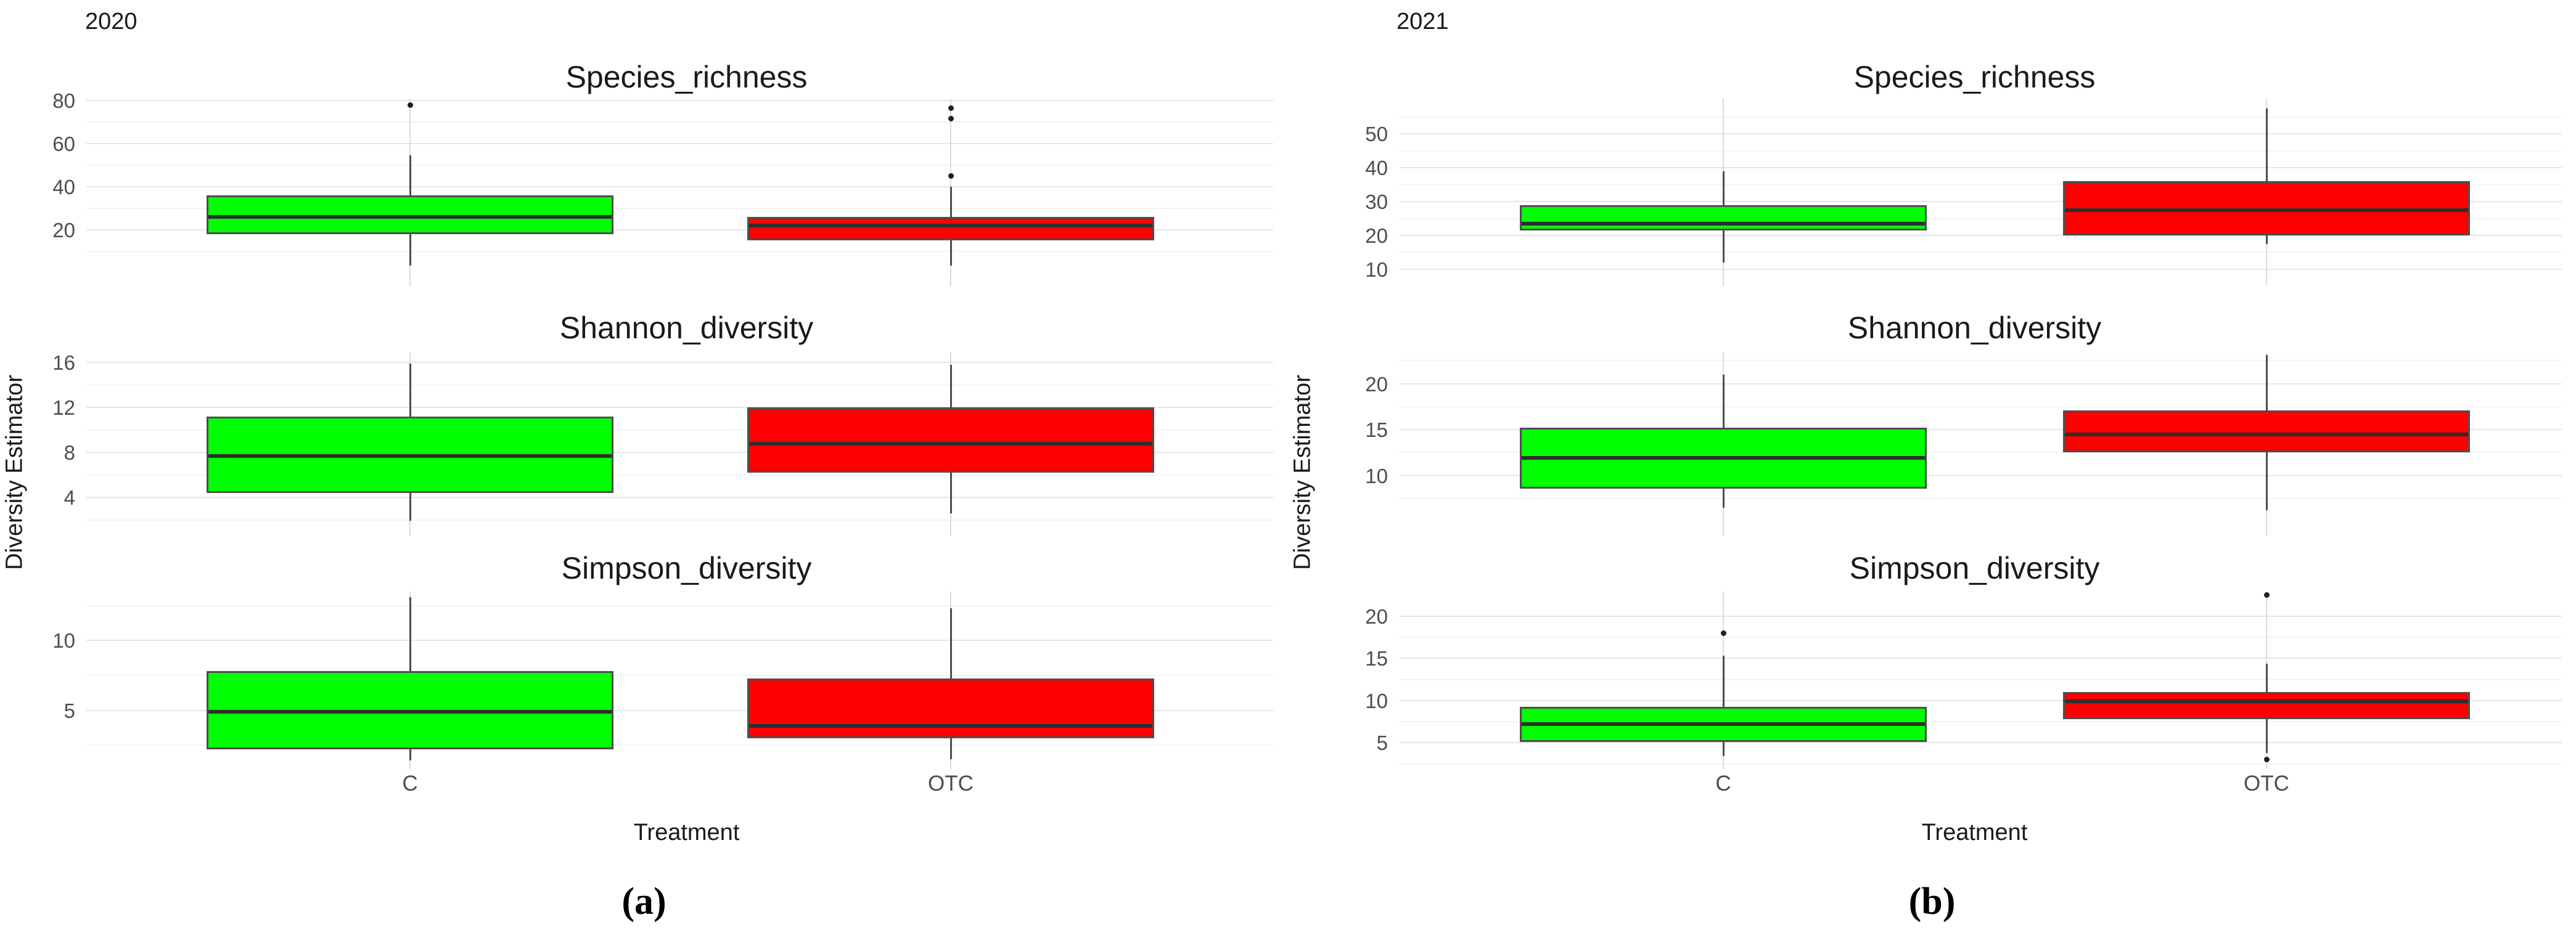  What do you see at coordinates (64, 408) in the screenshot?
I see `y-tick-label: 12` at bounding box center [64, 408].